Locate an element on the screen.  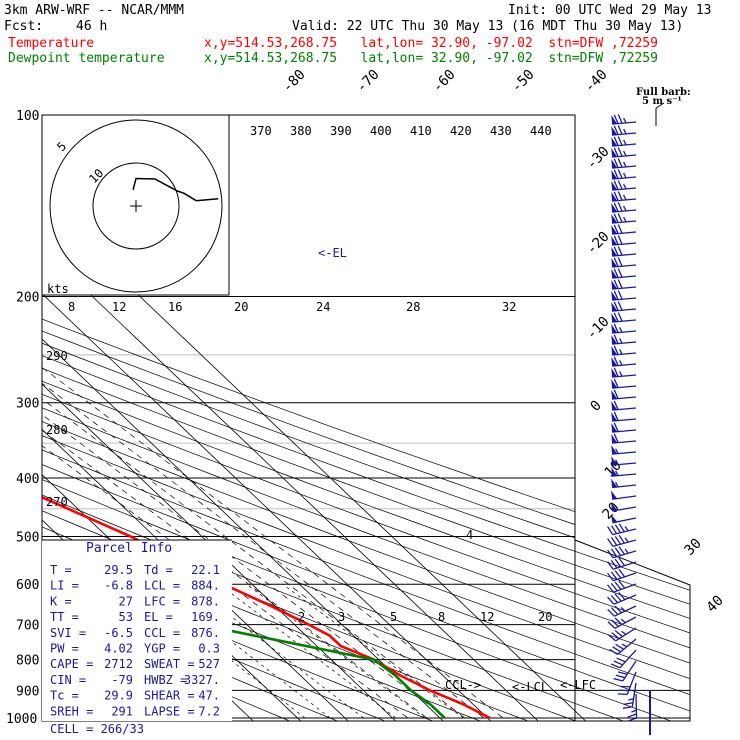
theta-label: 400 is located at coordinates (381, 131).